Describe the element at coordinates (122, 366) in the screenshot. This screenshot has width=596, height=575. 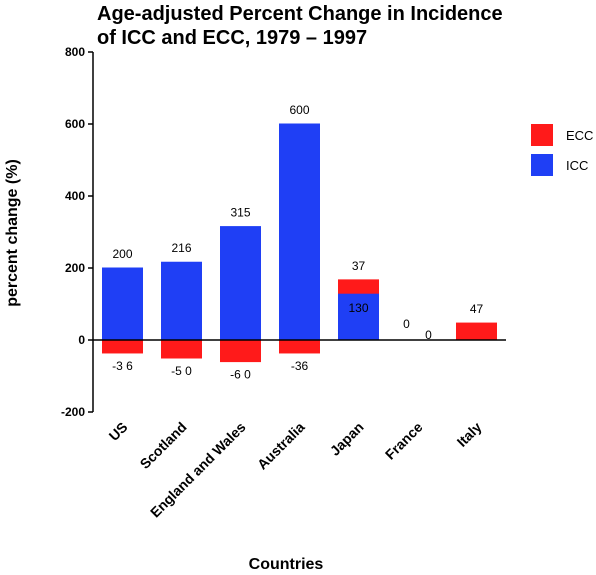
I see `data-label-ecc: -3 6` at that location.